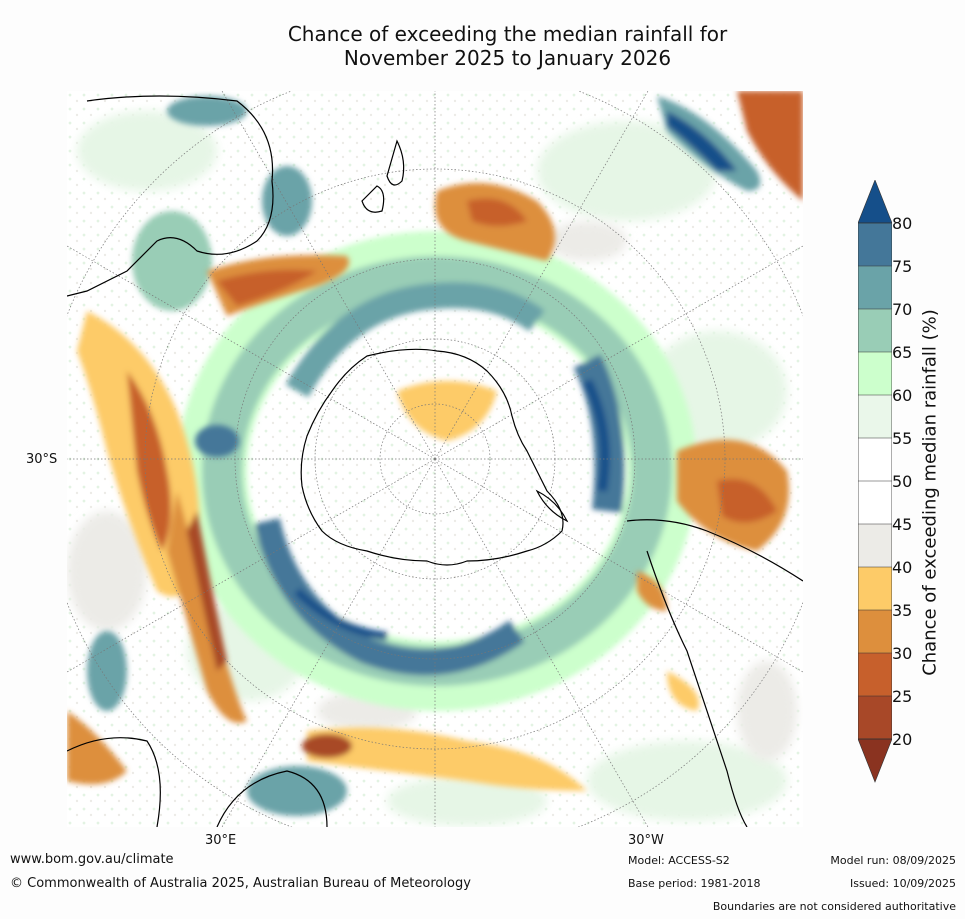  I want to click on longitude-label-30e: 30°E, so click(221, 840).